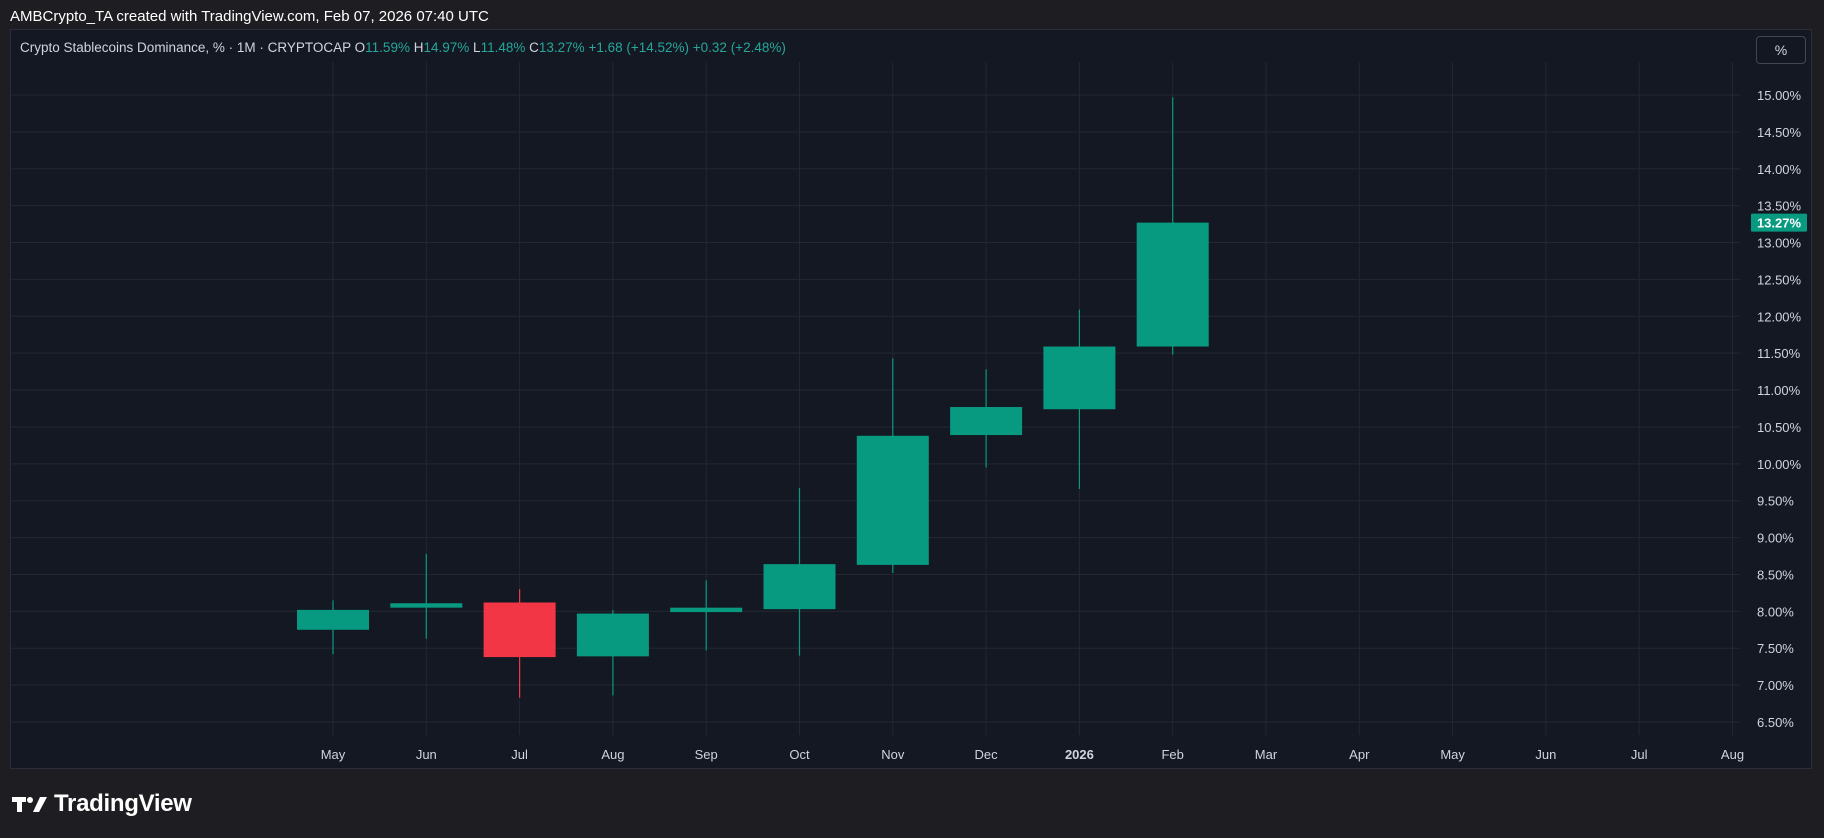  Describe the element at coordinates (1775, 611) in the screenshot. I see `y-tick-label: 8.00%` at that location.